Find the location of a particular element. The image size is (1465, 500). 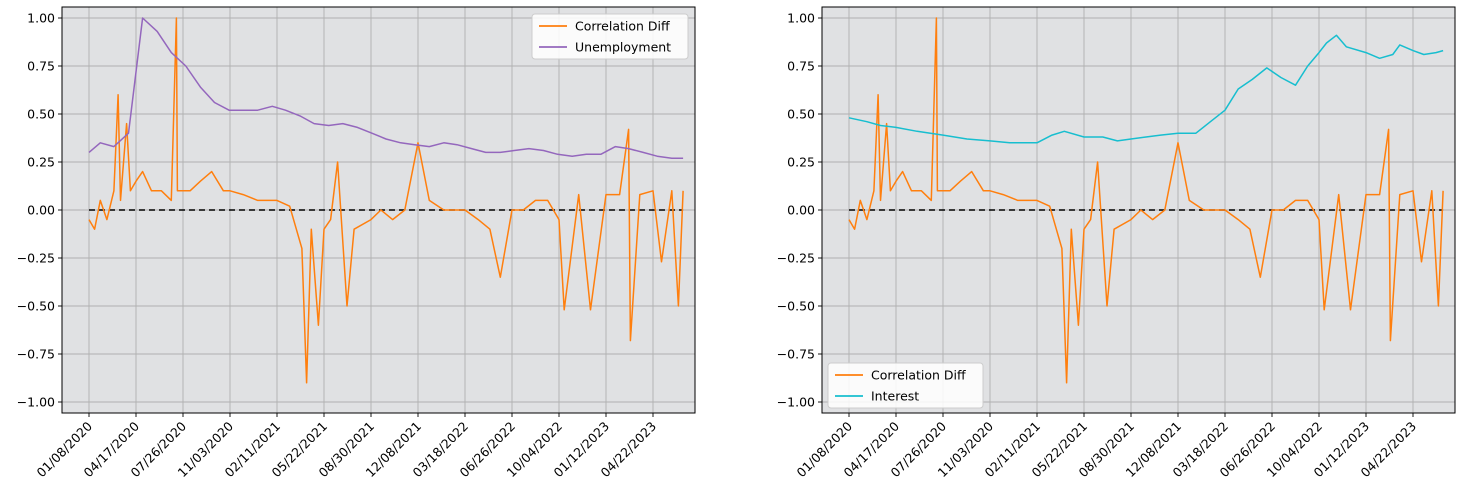

legend: Correlation Diff Unemployment is located at coordinates (610, 36).